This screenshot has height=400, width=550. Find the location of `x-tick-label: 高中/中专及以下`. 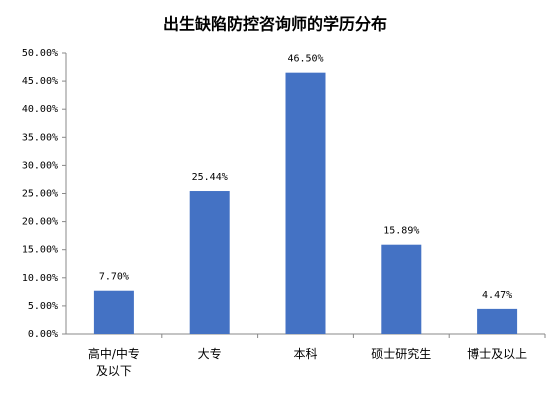

x-tick-label: 高中/中专及以下 is located at coordinates (113, 362).